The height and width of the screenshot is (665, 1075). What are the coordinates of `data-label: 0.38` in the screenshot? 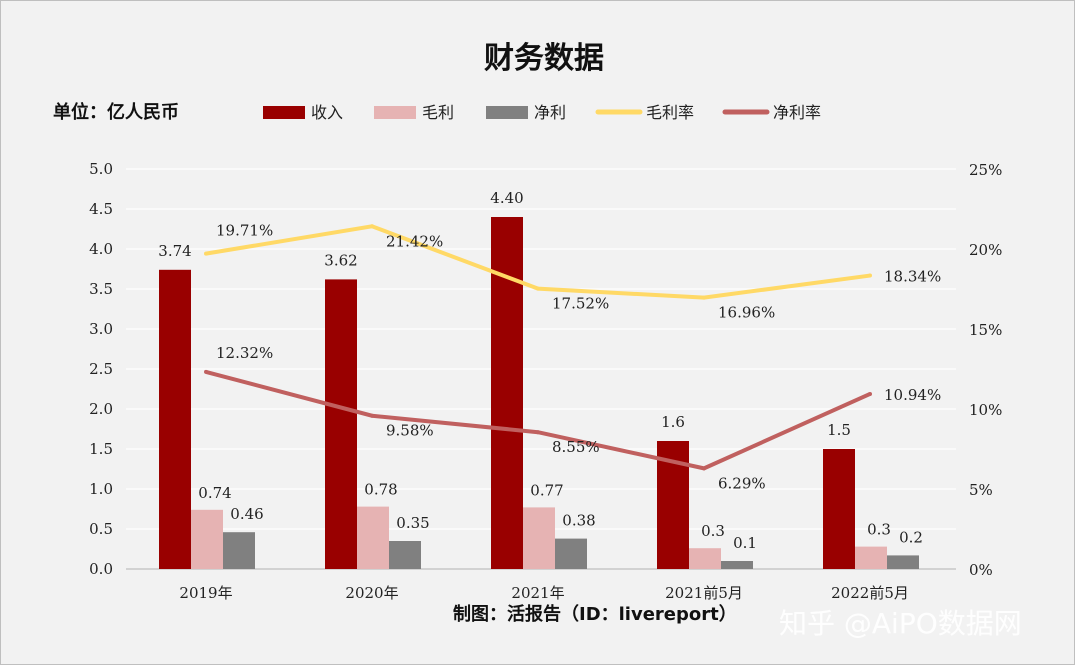 It's located at (578, 521).